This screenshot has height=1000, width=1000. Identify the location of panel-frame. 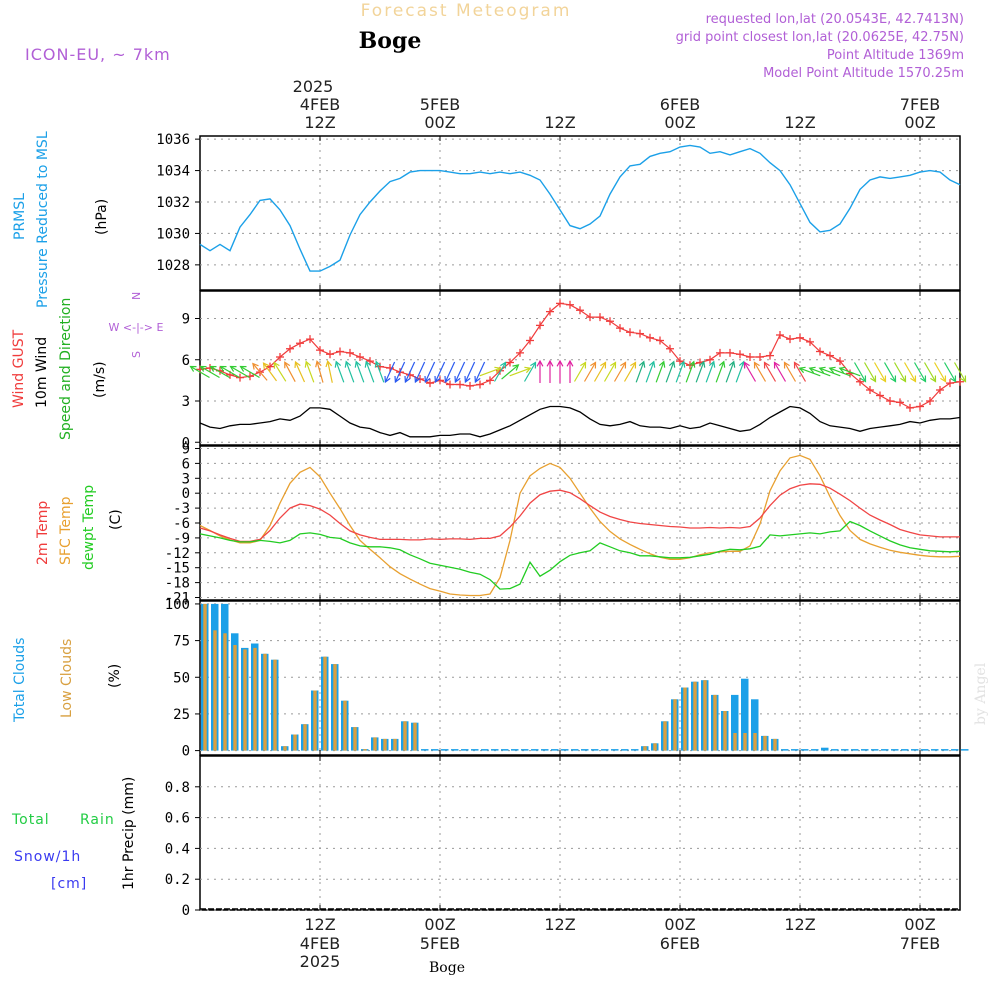
(580, 833).